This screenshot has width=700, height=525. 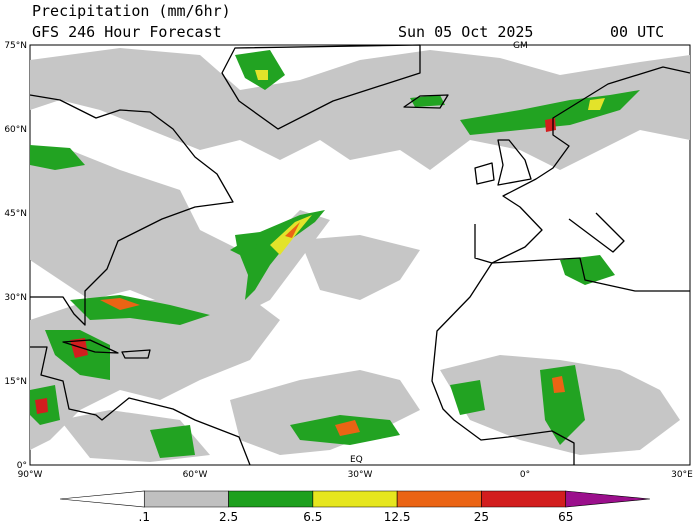 What do you see at coordinates (360, 475) in the screenshot?
I see `lon-label: 30°W` at bounding box center [360, 475].